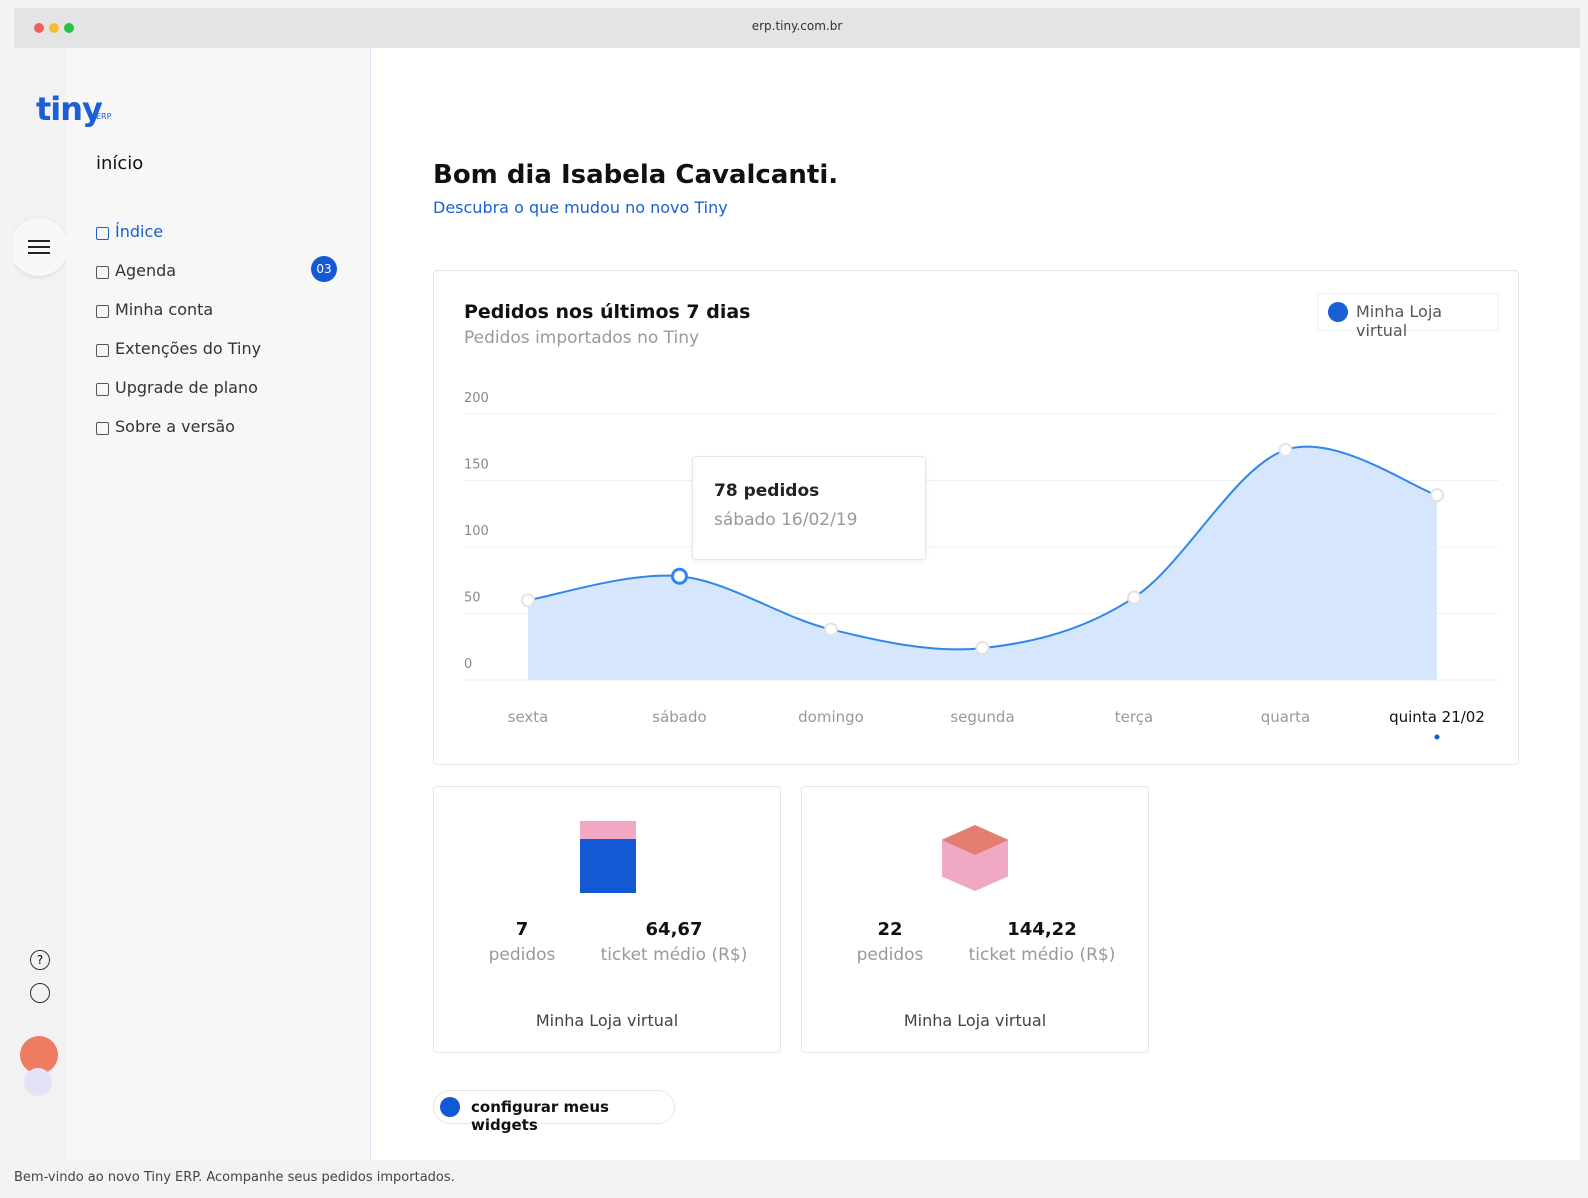 This screenshot has height=1198, width=1588. Describe the element at coordinates (188, 348) in the screenshot. I see `menu-item: Extenções do Tiny` at that location.